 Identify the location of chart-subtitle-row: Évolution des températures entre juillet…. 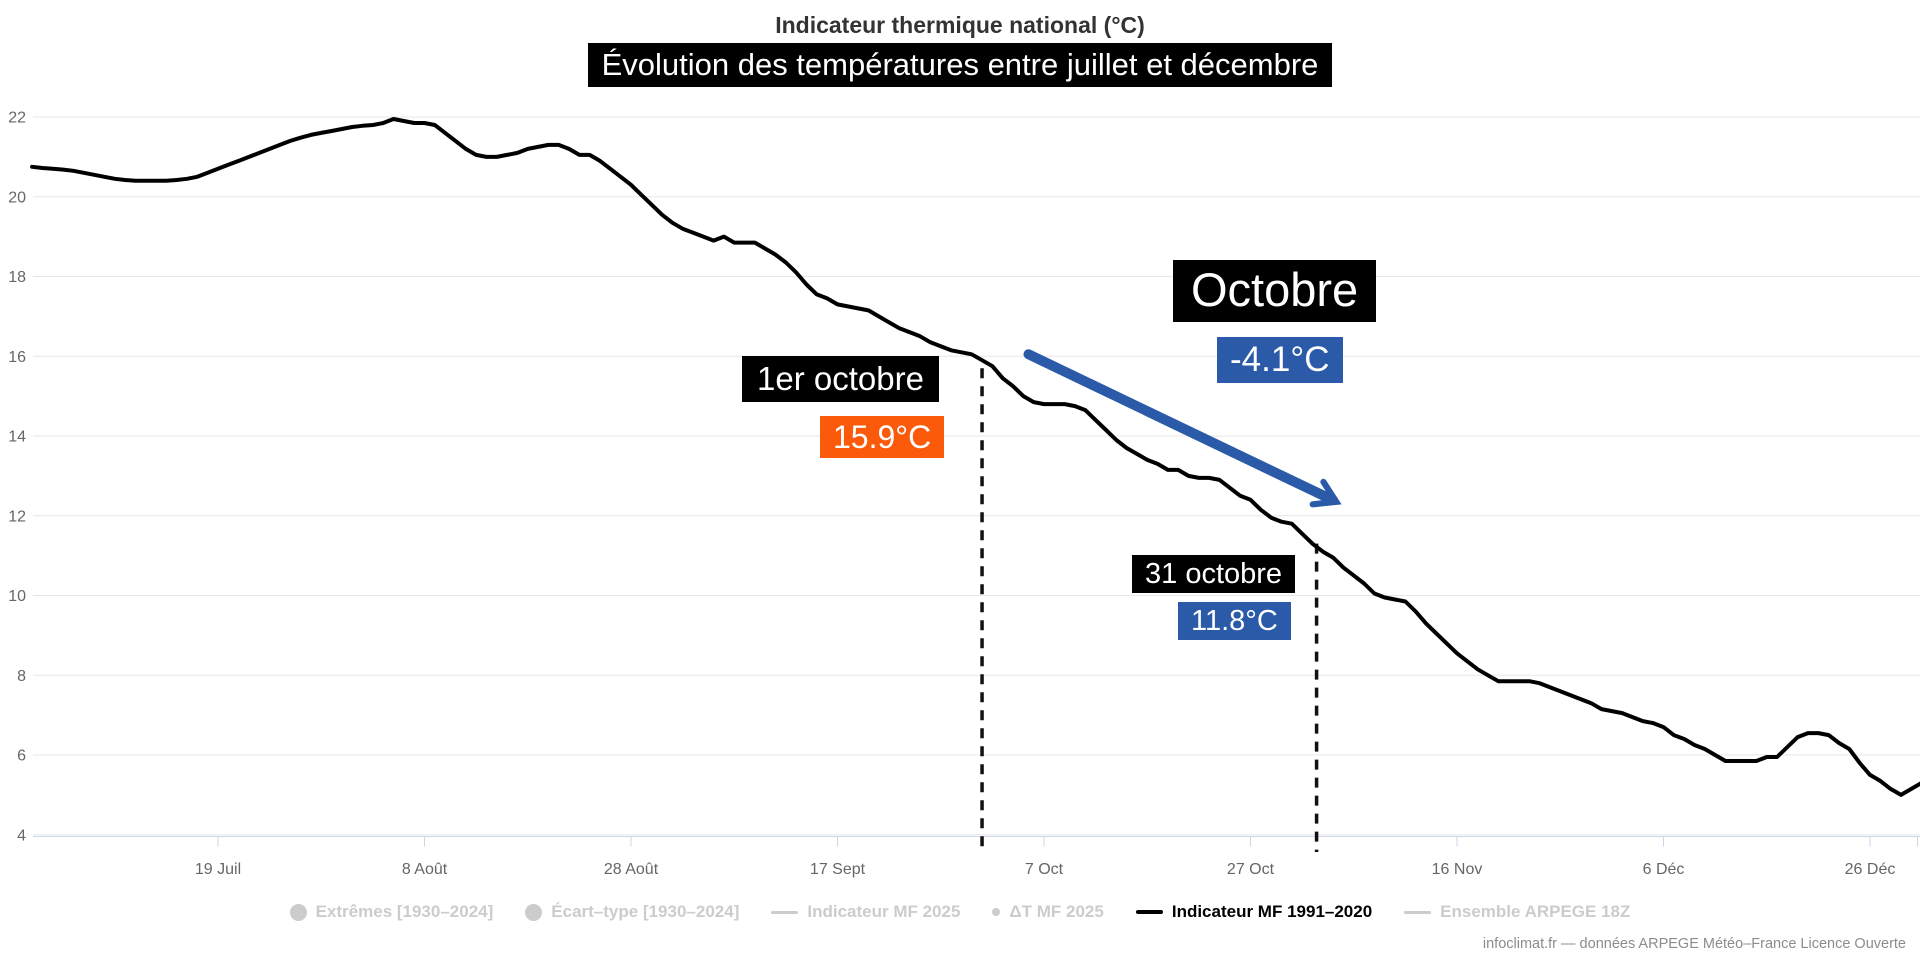
(960, 65).